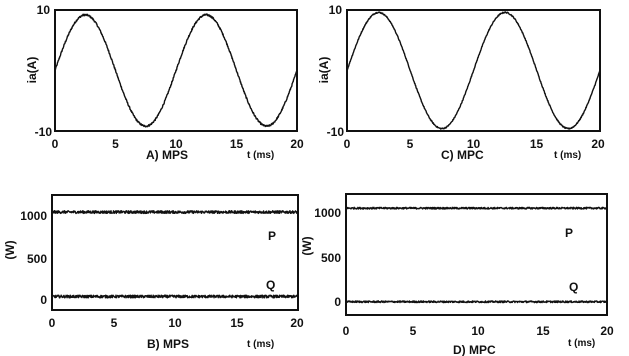  What do you see at coordinates (581, 343) in the screenshot?
I see `panel-d-xlabel: t (ms)` at bounding box center [581, 343].